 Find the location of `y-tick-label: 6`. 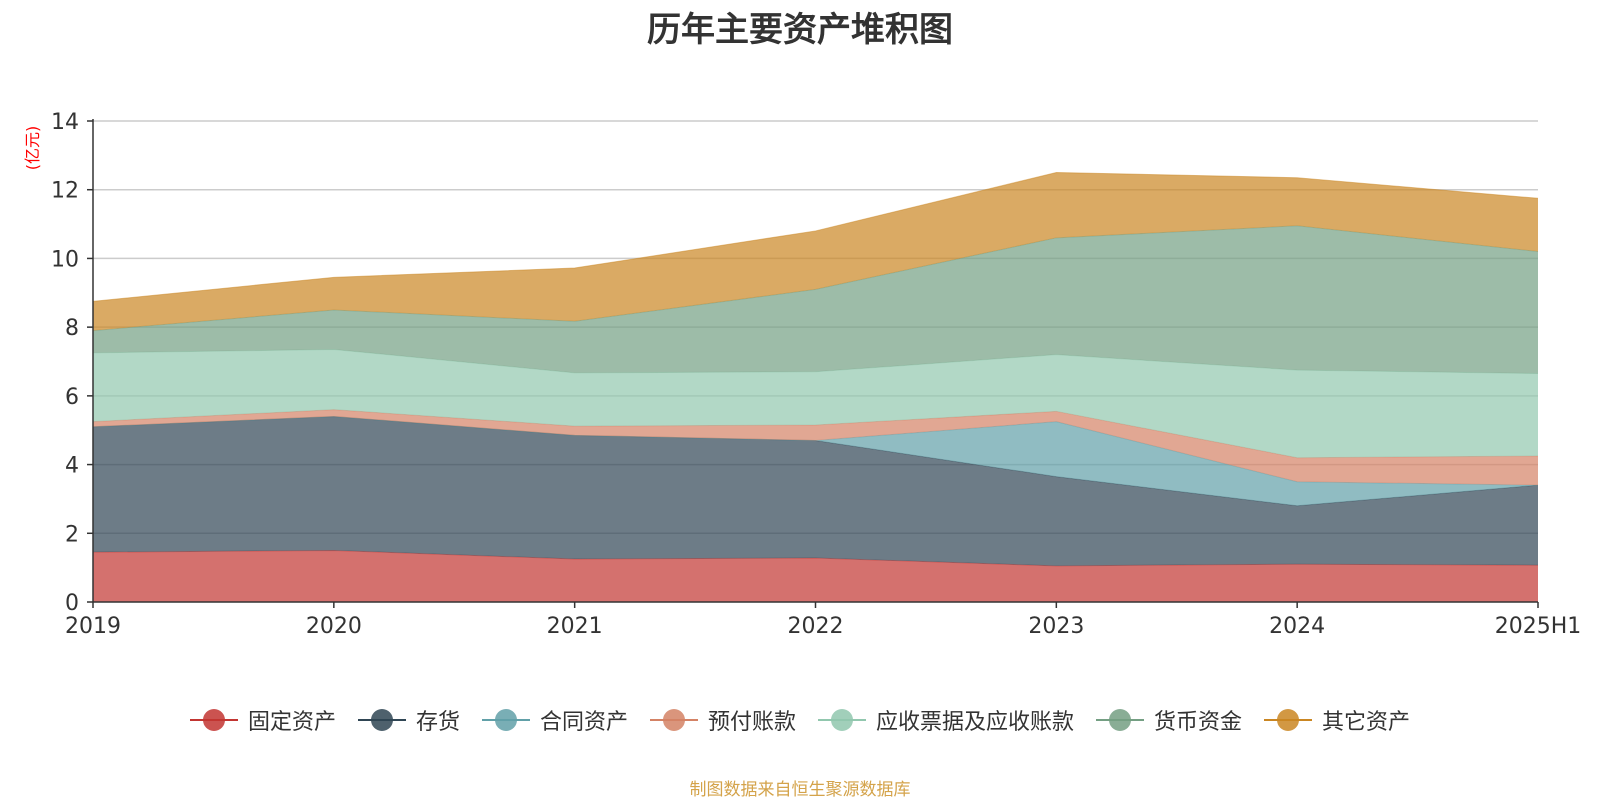

y-tick-label: 6 is located at coordinates (72, 397).